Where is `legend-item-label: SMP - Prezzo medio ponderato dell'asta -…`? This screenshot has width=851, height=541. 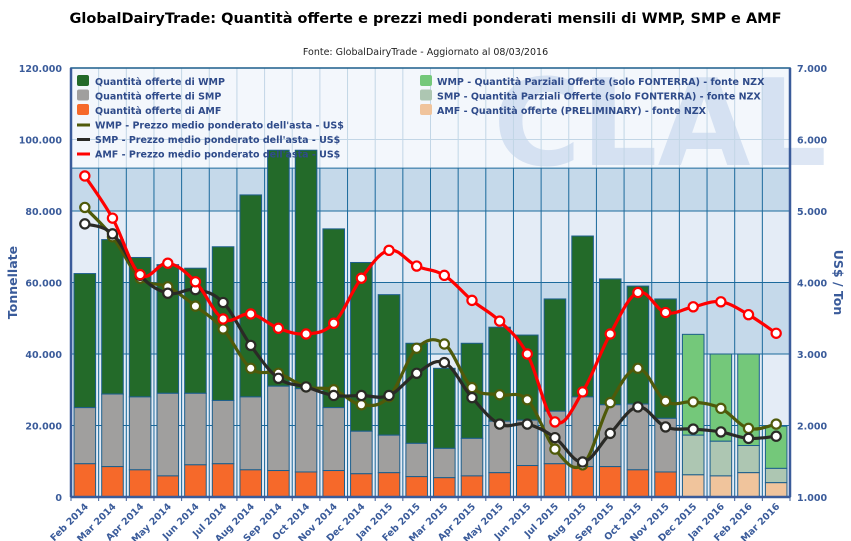
legend-item-label: SMP - Prezzo medio ponderato dell'asta -… is located at coordinates (217, 140).